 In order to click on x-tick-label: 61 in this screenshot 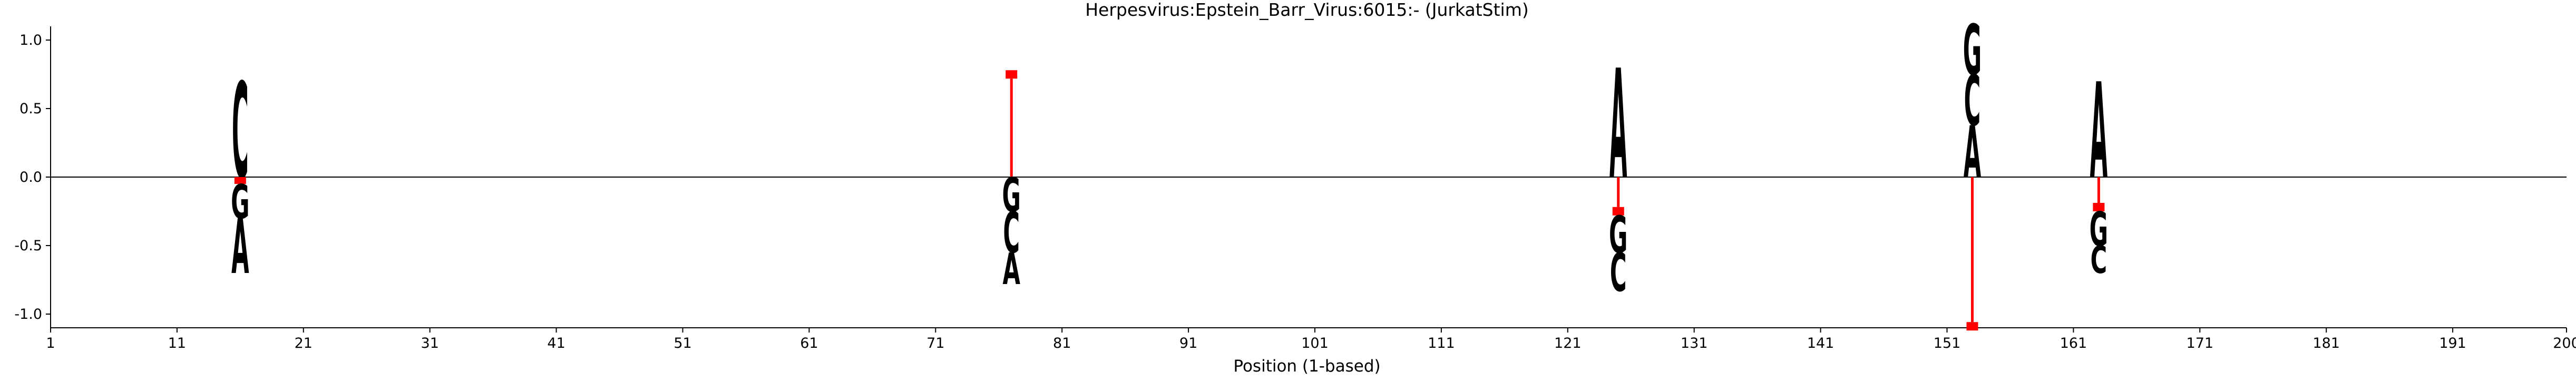, I will do `click(809, 343)`.